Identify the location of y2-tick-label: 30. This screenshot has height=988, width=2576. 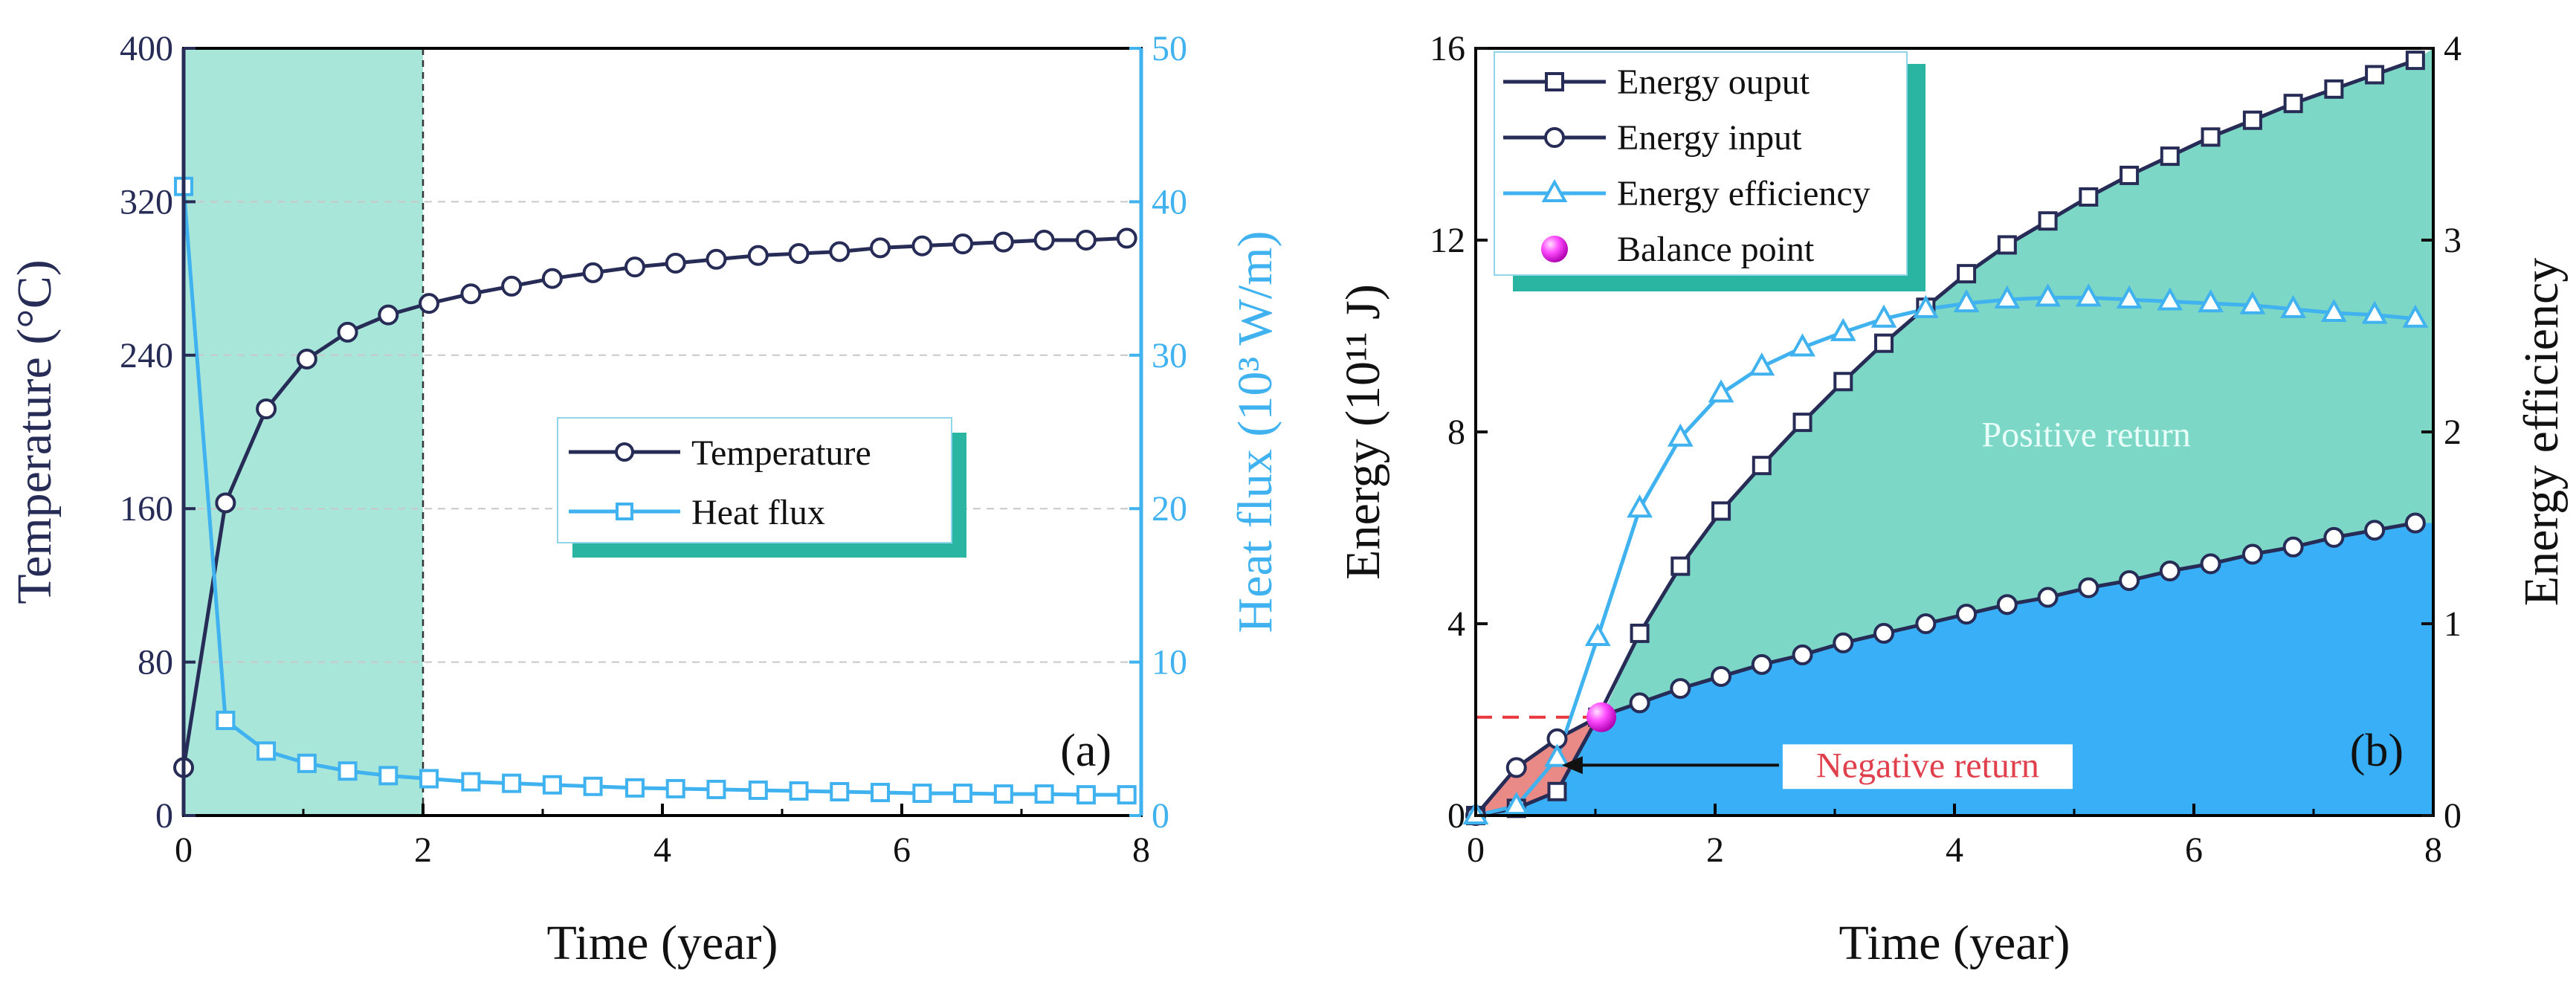
(1169, 355).